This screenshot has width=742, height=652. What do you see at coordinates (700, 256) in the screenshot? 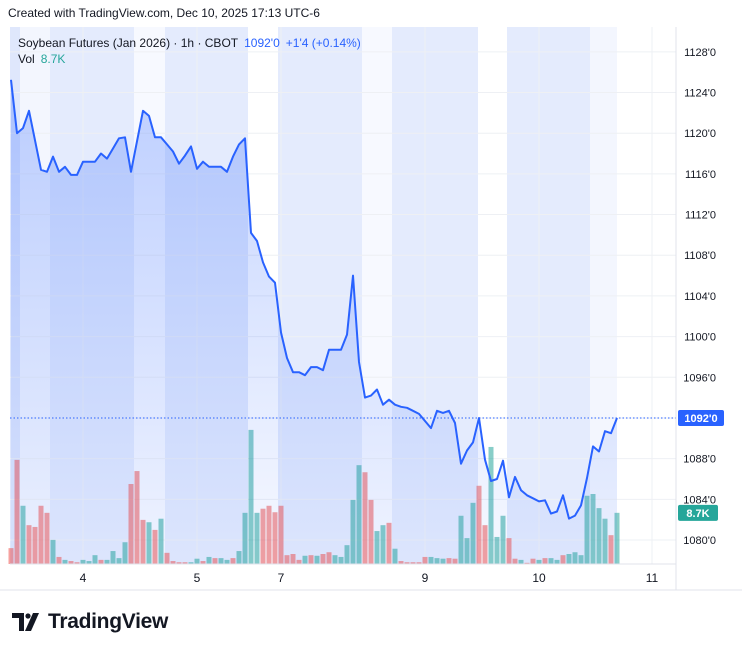
I see `price-tick-label: 1108'0` at bounding box center [700, 256].